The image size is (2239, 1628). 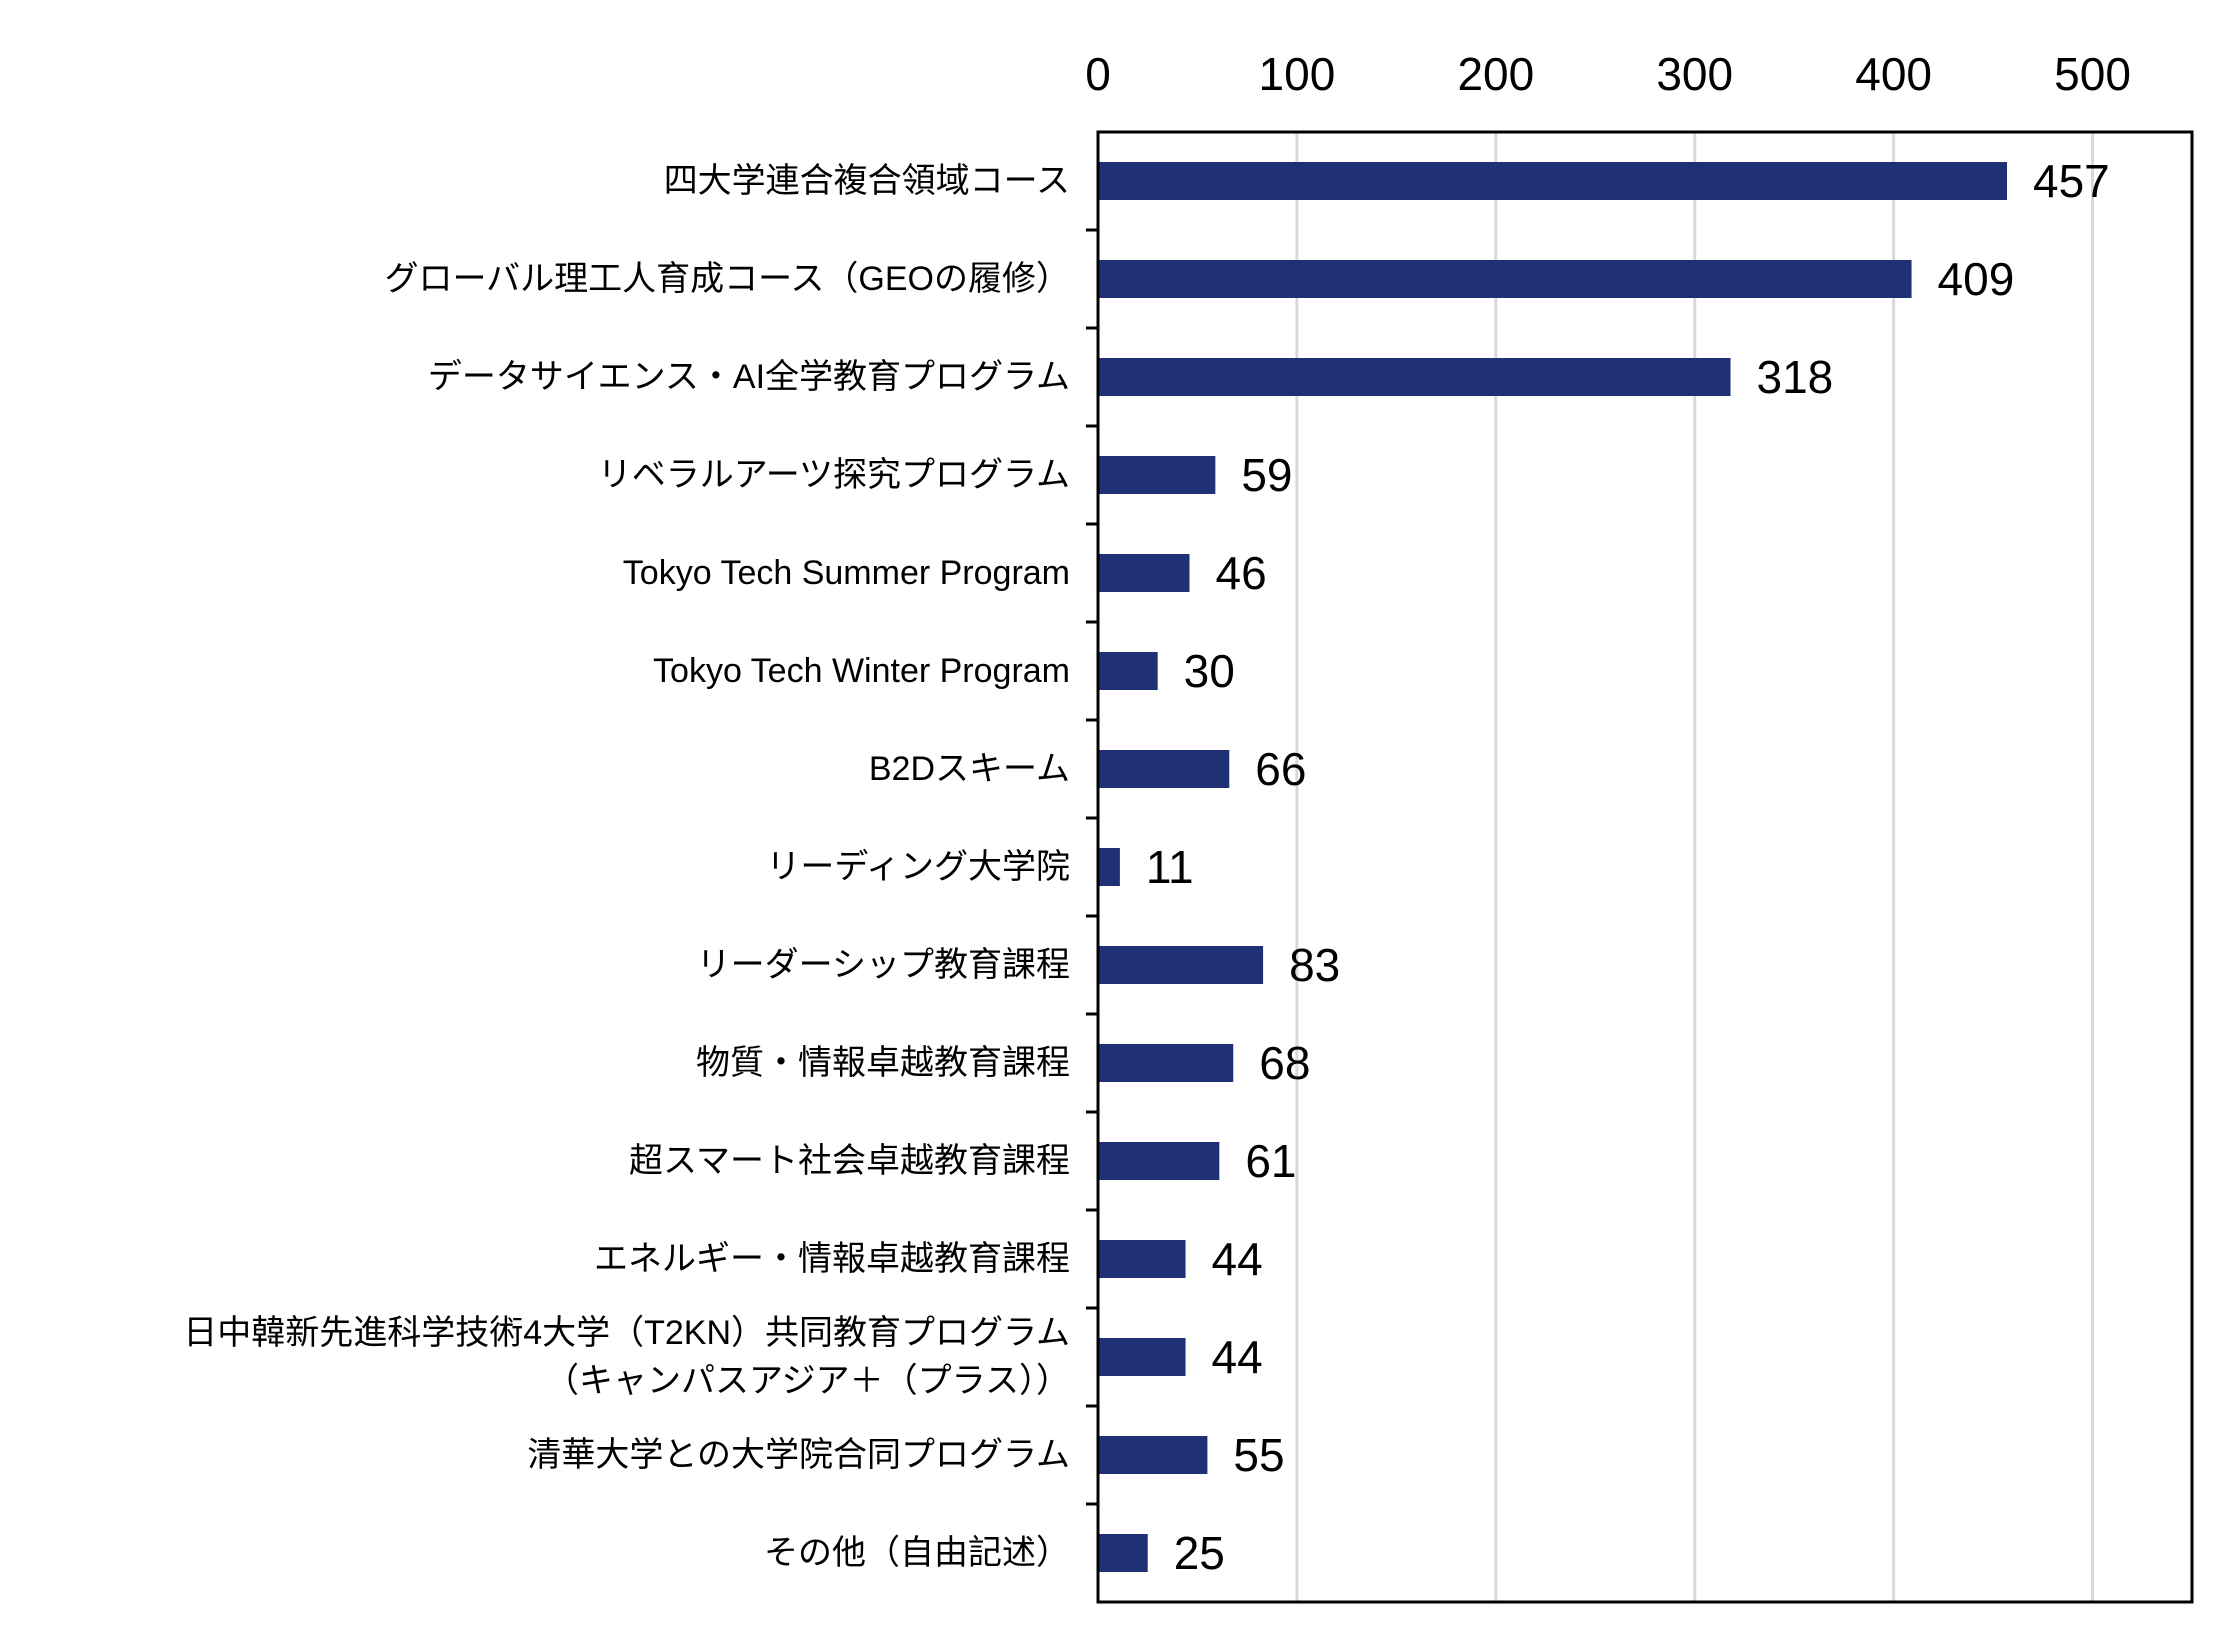 I want to click on category-label-line: エネルギー・情報卓越教育課程, so click(x=832, y=1259).